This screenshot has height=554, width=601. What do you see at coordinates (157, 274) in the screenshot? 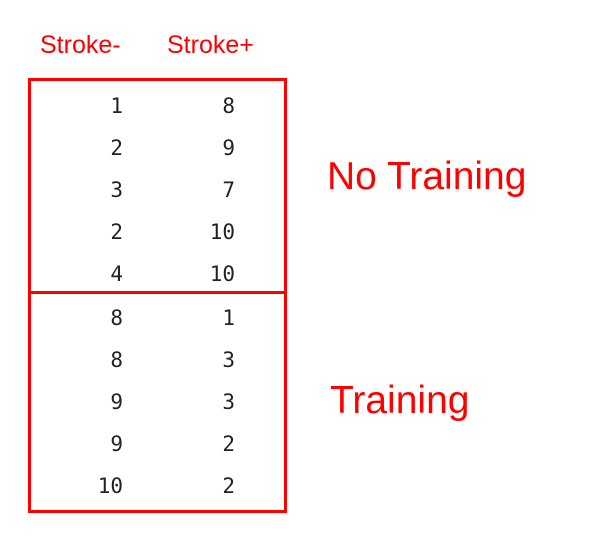
I see `table-row: 4 10` at bounding box center [157, 274].